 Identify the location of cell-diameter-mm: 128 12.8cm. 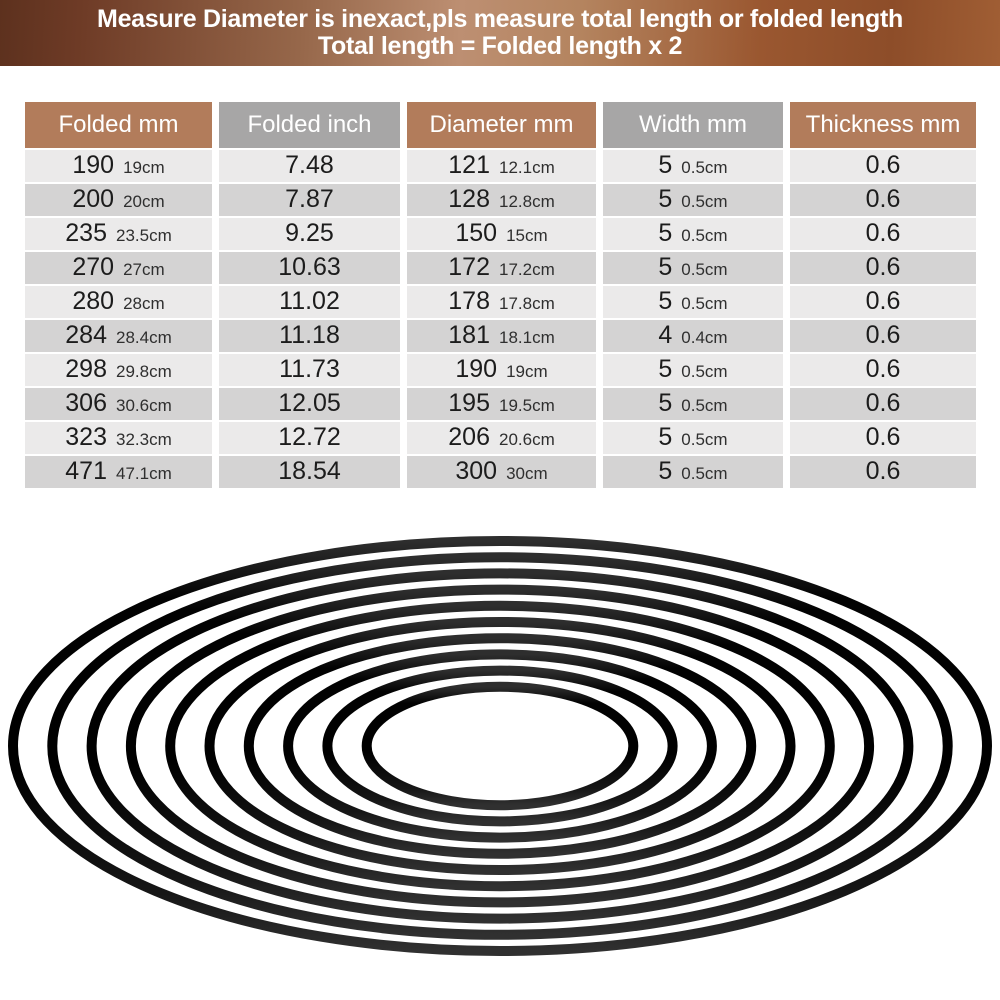
(501, 200).